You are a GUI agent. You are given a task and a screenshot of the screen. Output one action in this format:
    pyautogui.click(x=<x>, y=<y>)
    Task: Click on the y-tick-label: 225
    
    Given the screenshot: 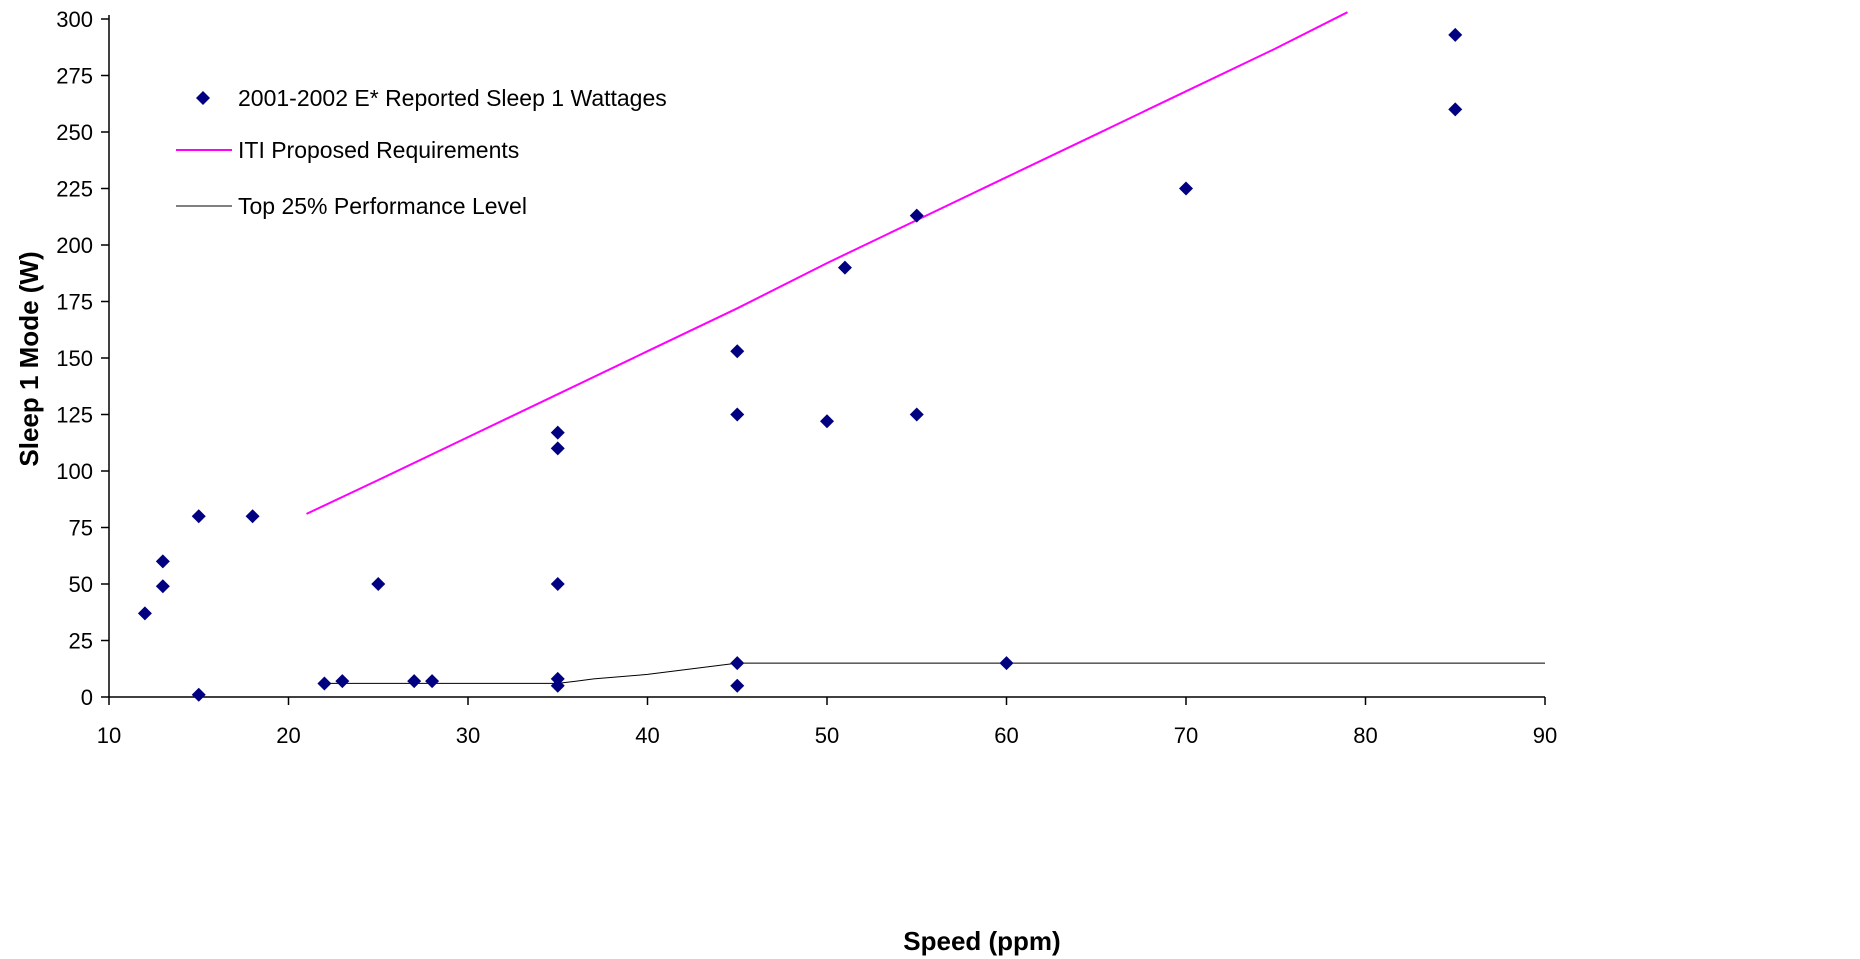 What is the action you would take?
    pyautogui.click(x=74, y=189)
    